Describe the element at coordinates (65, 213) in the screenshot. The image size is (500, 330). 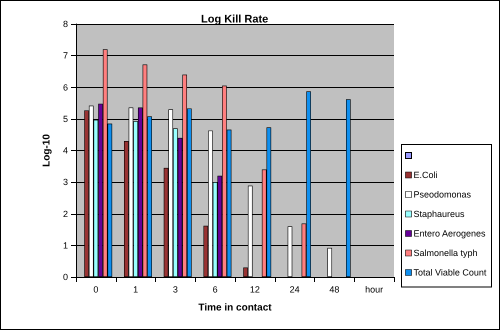
I see `y-tick-label: 2` at that location.